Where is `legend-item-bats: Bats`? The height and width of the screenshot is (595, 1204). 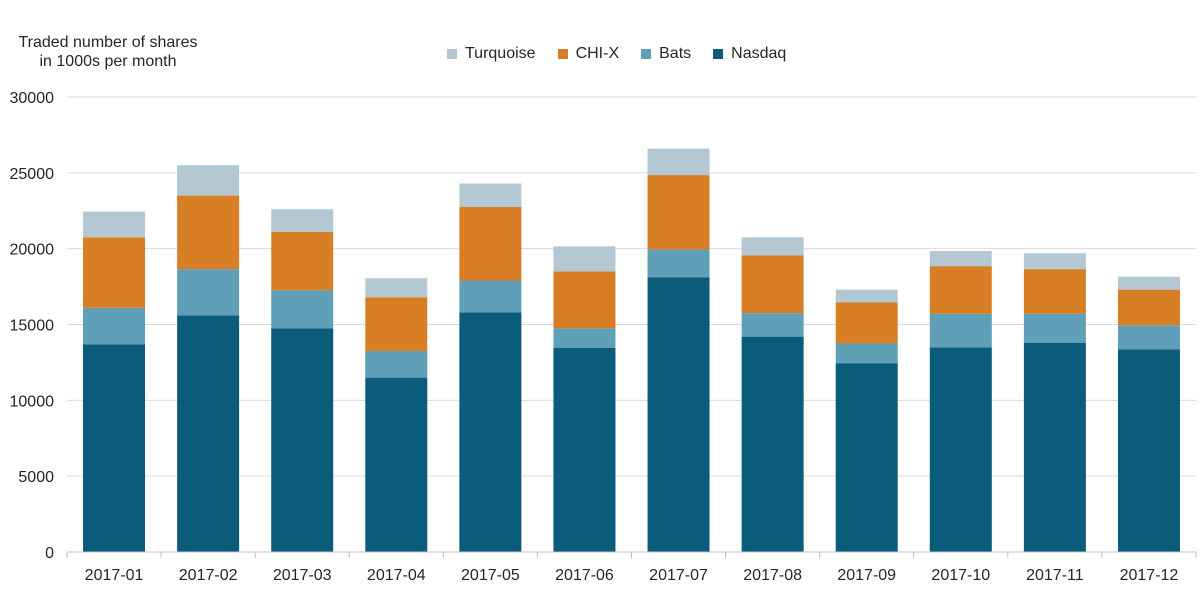 legend-item-bats: Bats is located at coordinates (666, 54).